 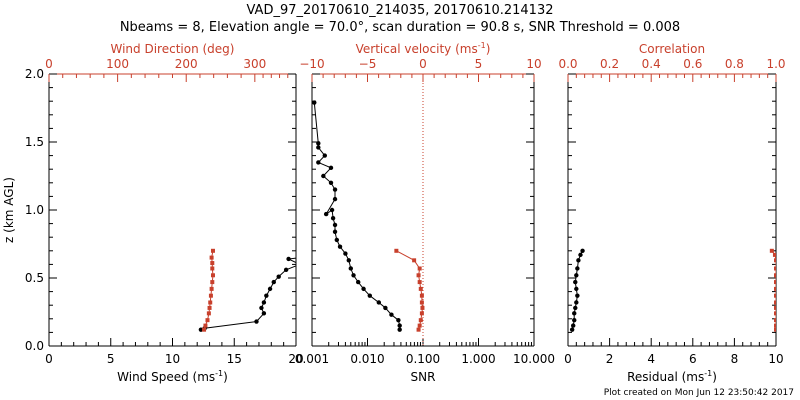 What do you see at coordinates (400, 10) in the screenshot?
I see `chart-title: VAD_97_20170610_214035, 20170610.214132` at bounding box center [400, 10].